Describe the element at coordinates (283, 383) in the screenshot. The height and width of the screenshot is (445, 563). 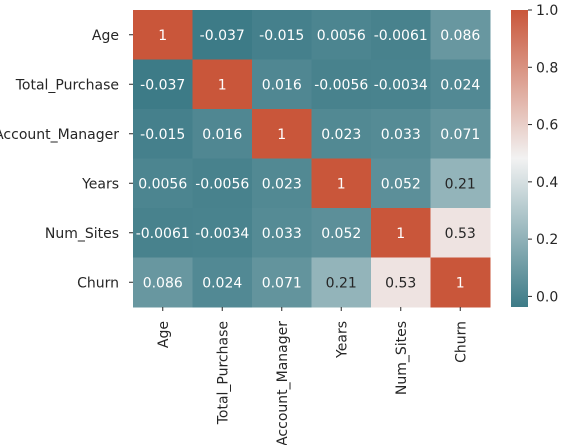
I see `column-tick-label: Account_Manager` at that location.